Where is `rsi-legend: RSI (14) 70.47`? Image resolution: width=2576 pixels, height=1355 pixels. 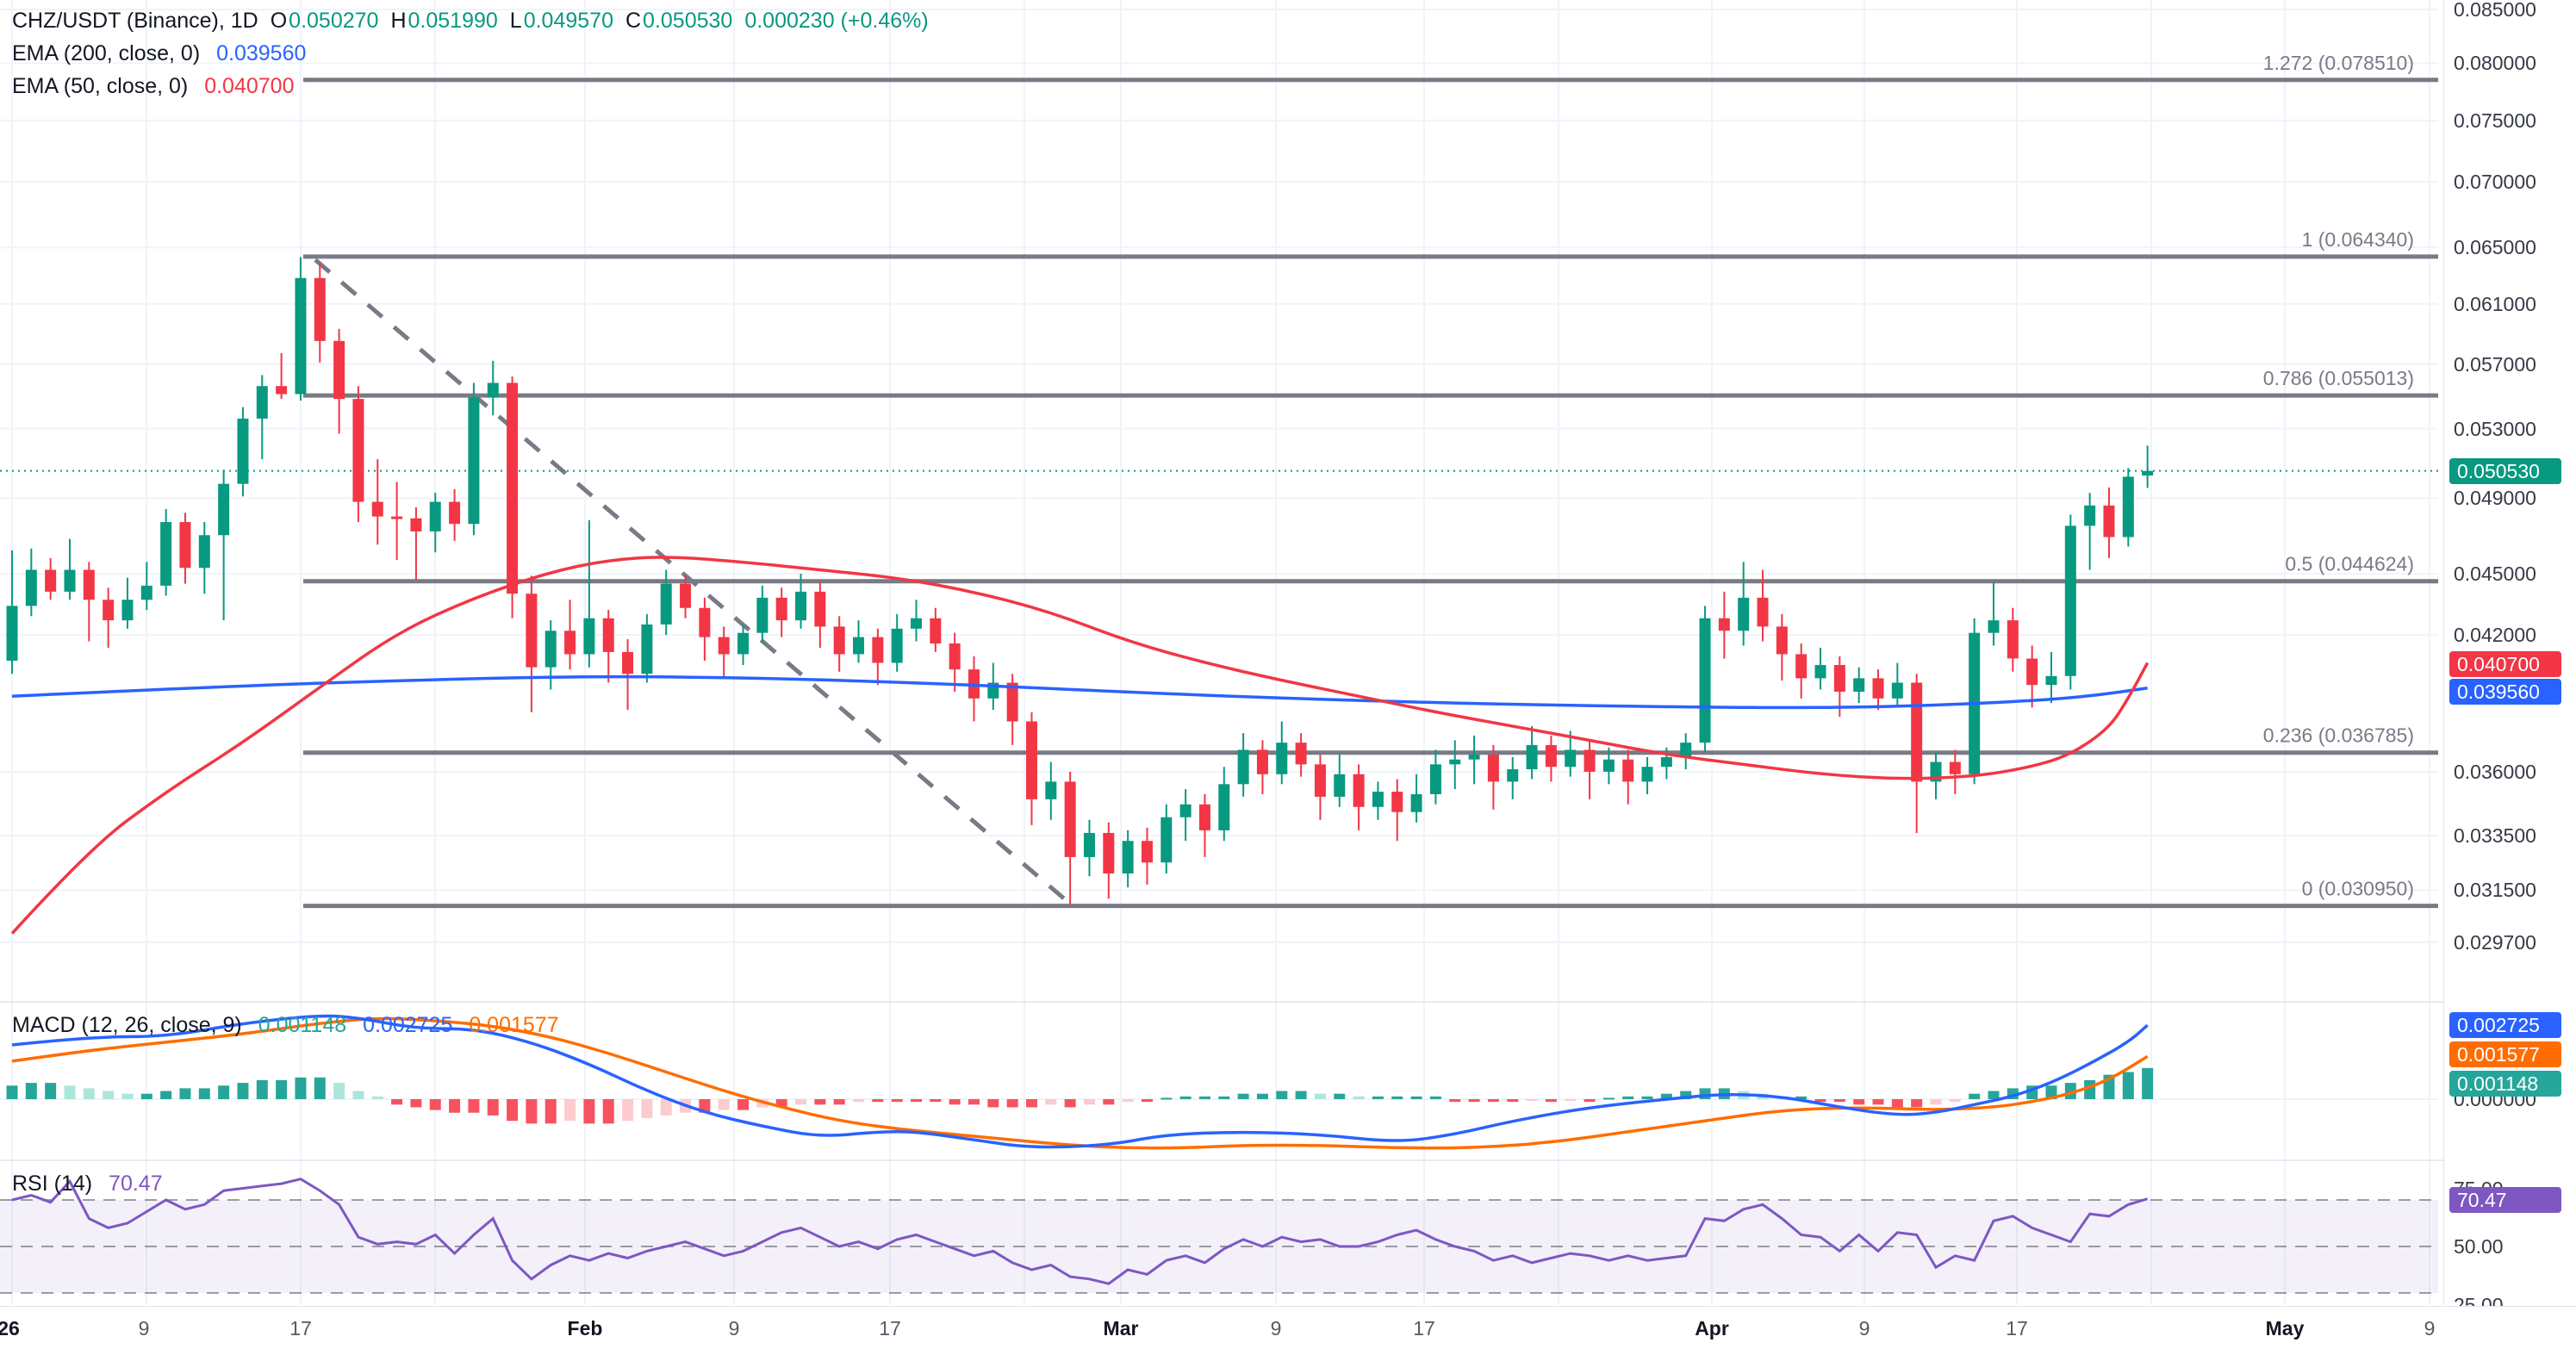 rsi-legend: RSI (14) 70.47 is located at coordinates (88, 1184).